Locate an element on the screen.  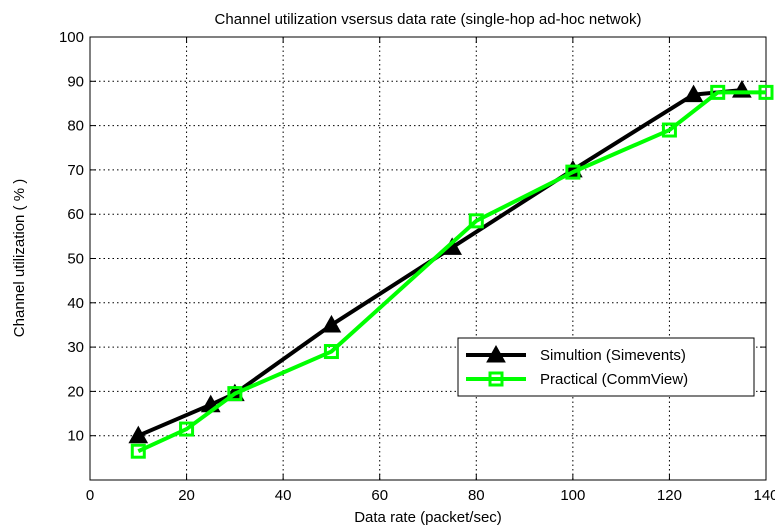
x-tick-label: 20 is located at coordinates (186, 495).